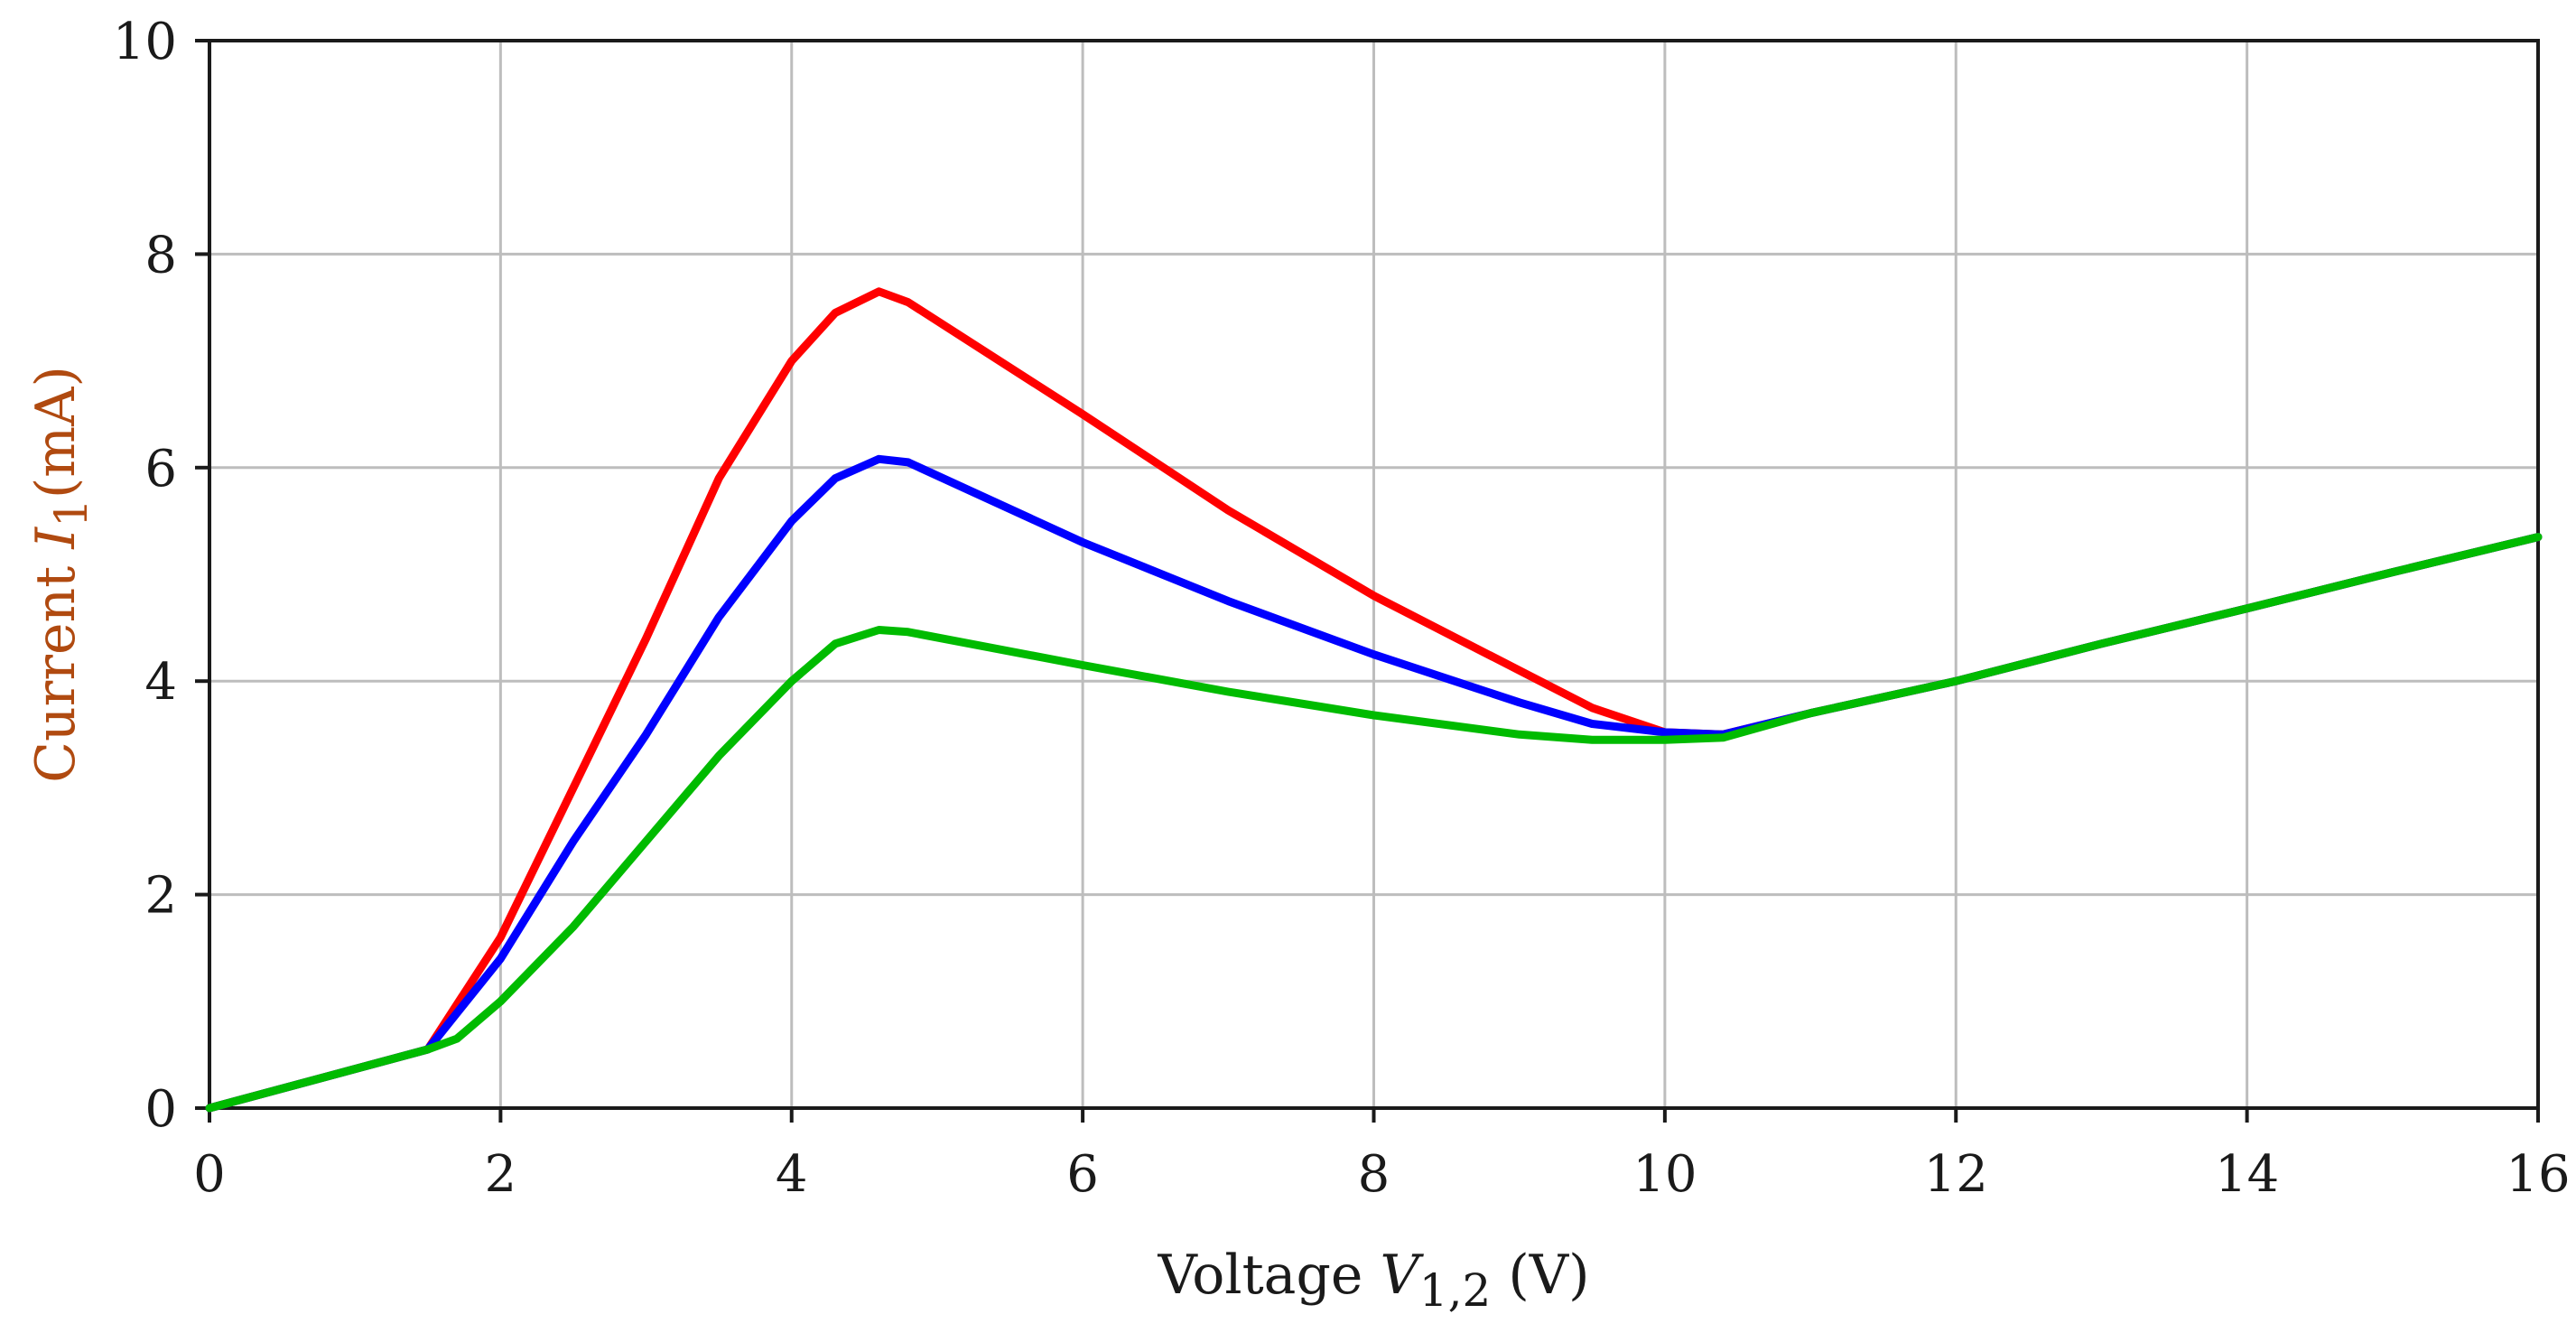 The image size is (2576, 1342). Describe the element at coordinates (56, 666) in the screenshot. I see `y-axis-label-prefix: Current` at that location.